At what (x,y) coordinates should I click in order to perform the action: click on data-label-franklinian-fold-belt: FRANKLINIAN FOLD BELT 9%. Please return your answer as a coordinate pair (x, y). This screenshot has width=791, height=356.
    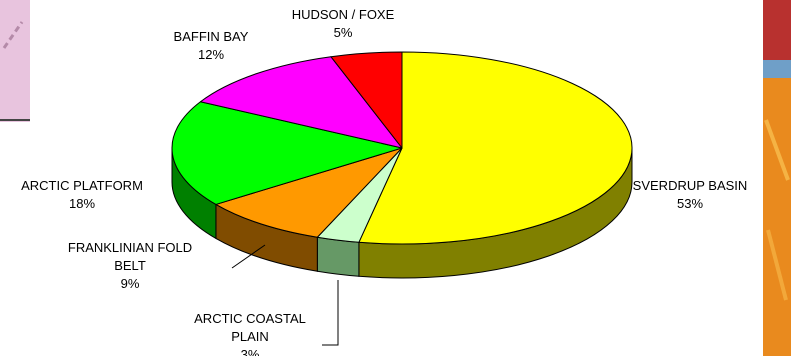
    Looking at the image, I should click on (130, 265).